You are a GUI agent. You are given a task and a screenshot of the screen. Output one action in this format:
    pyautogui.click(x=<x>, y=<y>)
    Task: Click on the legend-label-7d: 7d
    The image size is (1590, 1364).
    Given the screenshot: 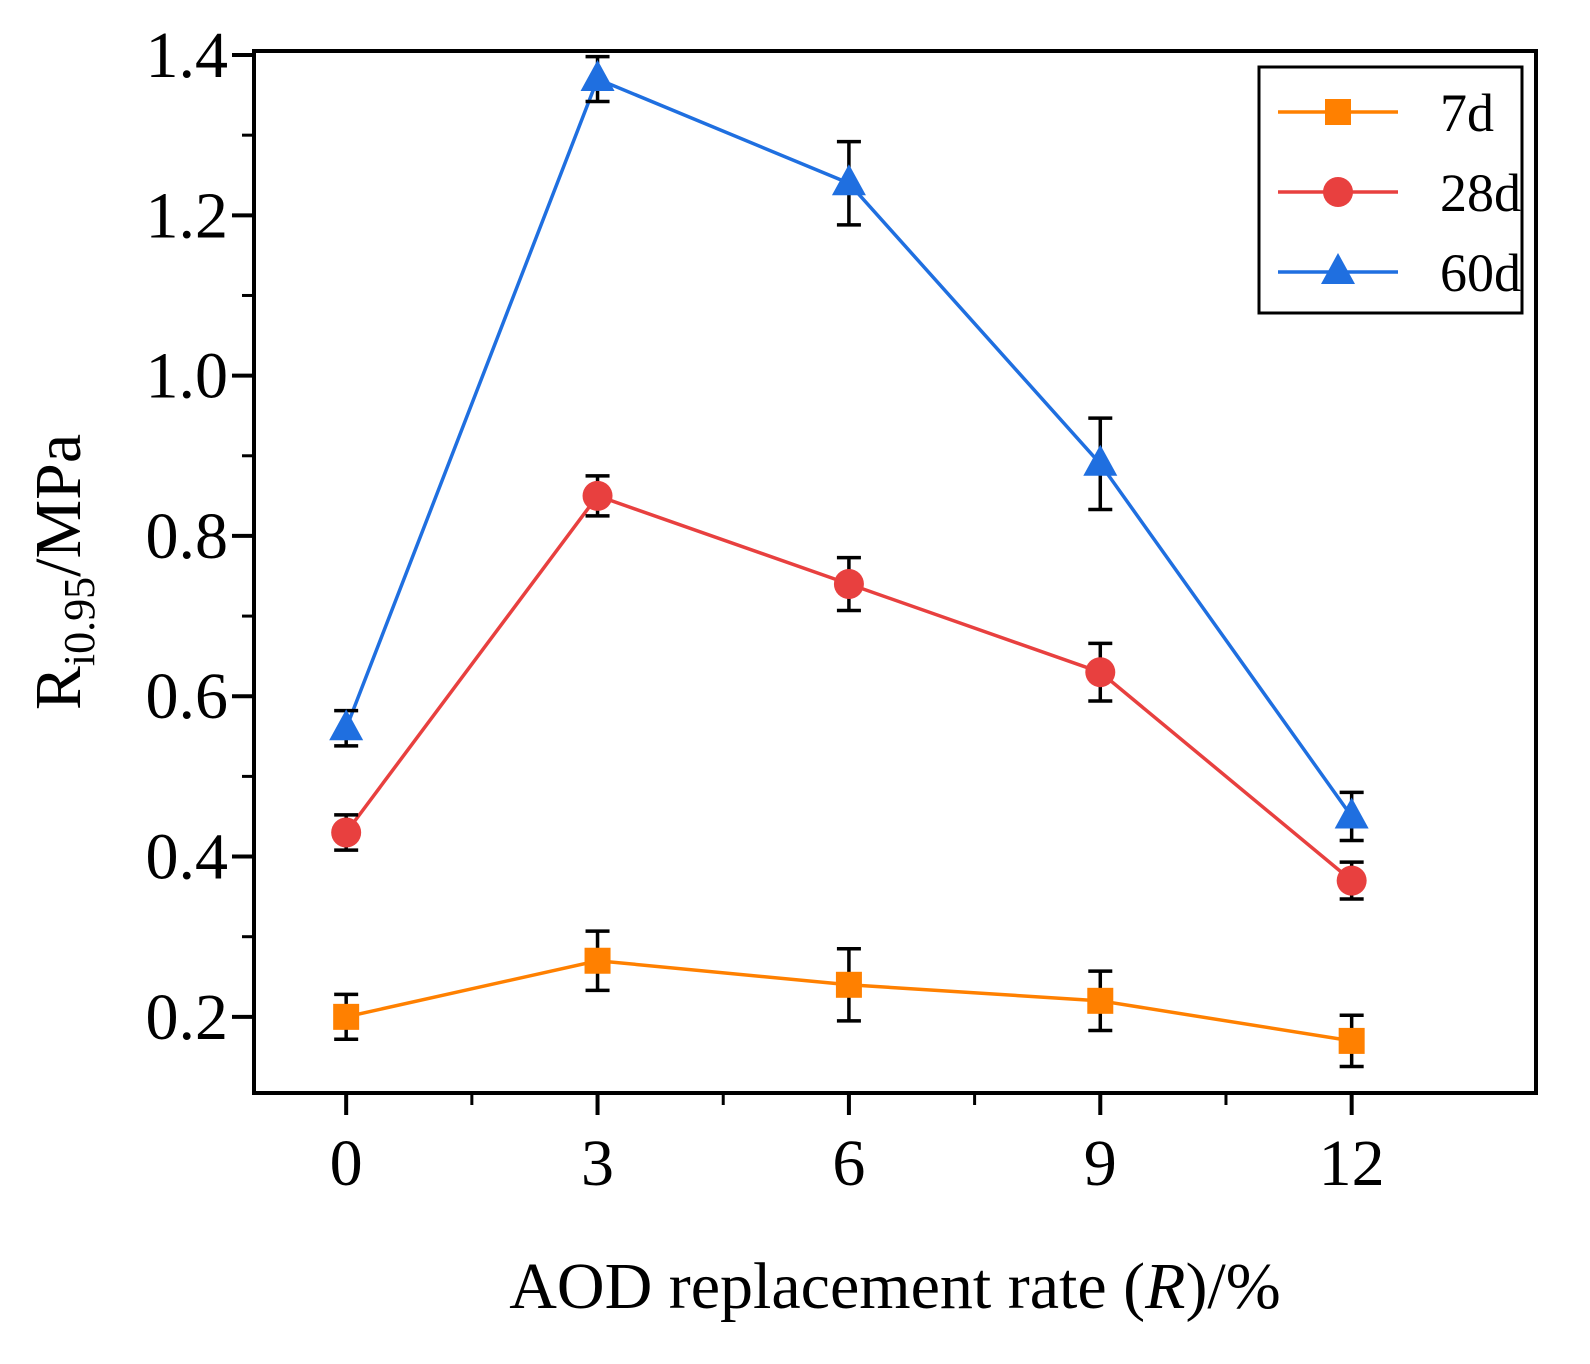 What is the action you would take?
    pyautogui.click(x=1467, y=113)
    